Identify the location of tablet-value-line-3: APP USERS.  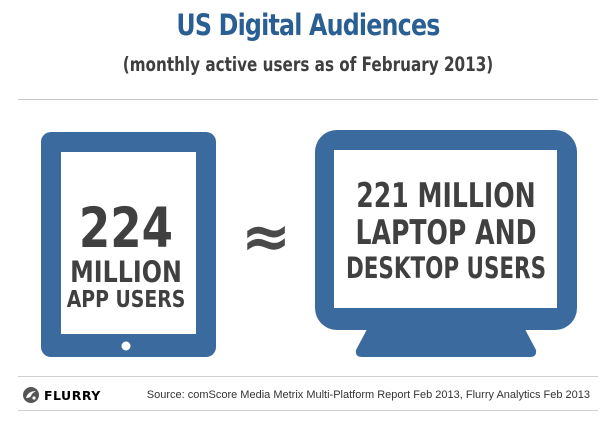
(126, 298).